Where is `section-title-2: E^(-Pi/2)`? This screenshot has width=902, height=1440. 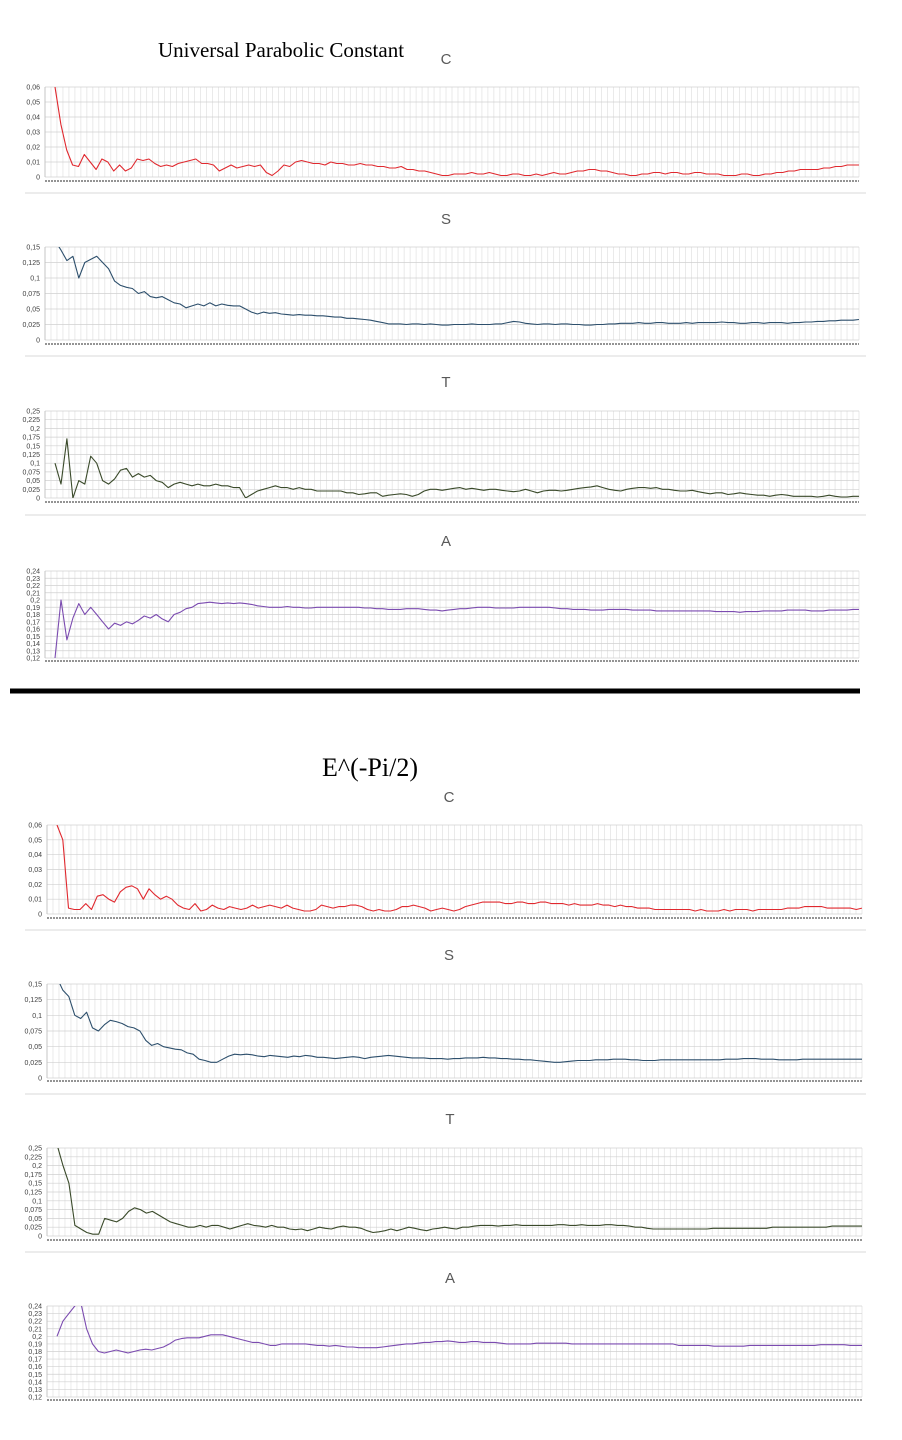
section-title-2: E^(-Pi/2) is located at coordinates (370, 767).